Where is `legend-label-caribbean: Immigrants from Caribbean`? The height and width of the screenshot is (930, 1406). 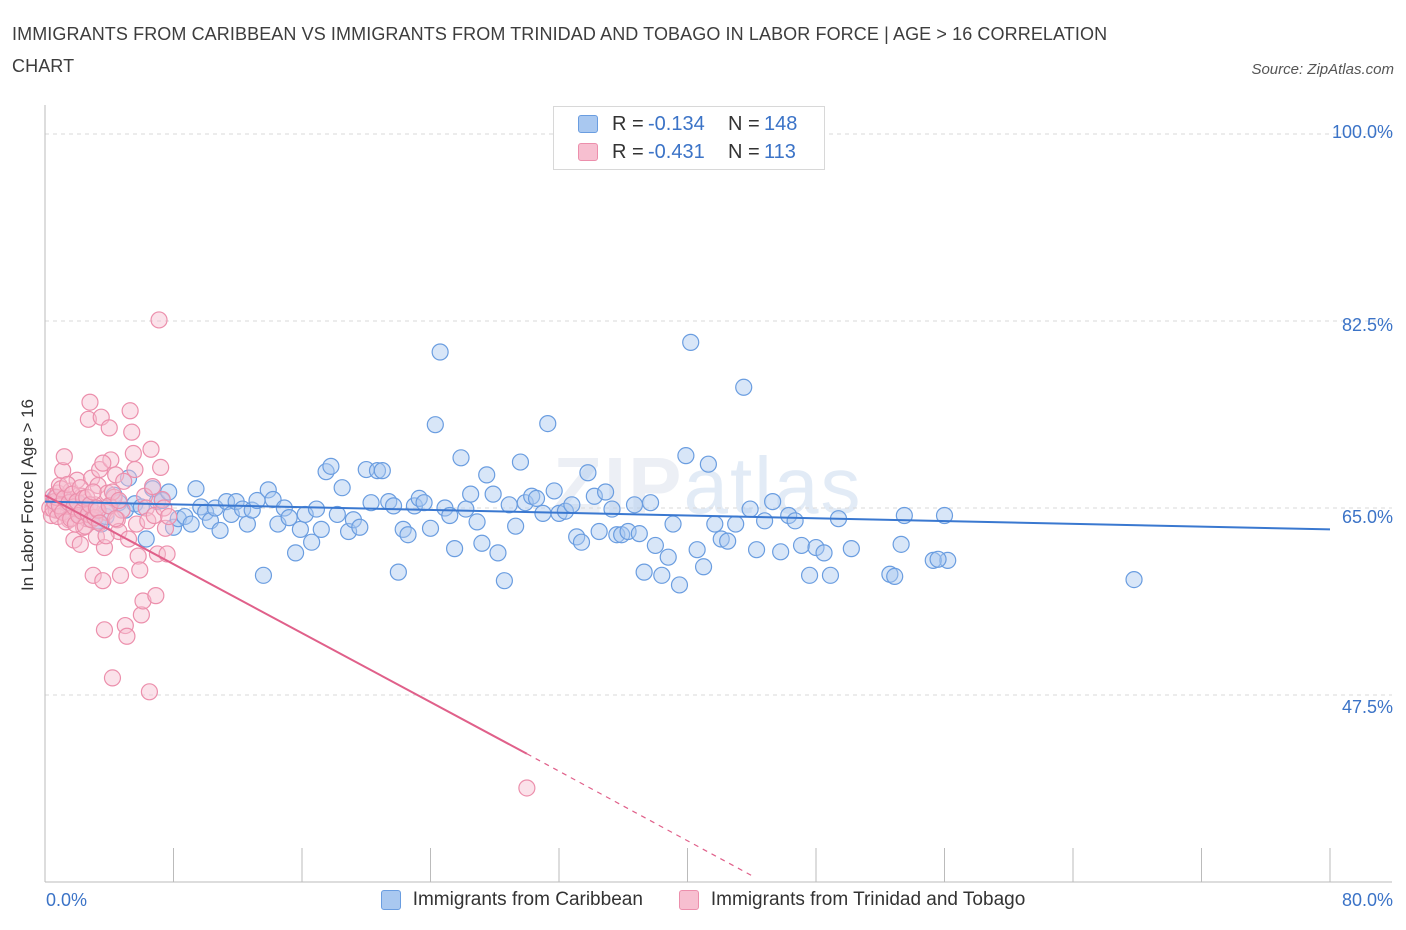
legend-label-caribbean: Immigrants from Caribbean is located at coordinates (527, 899).